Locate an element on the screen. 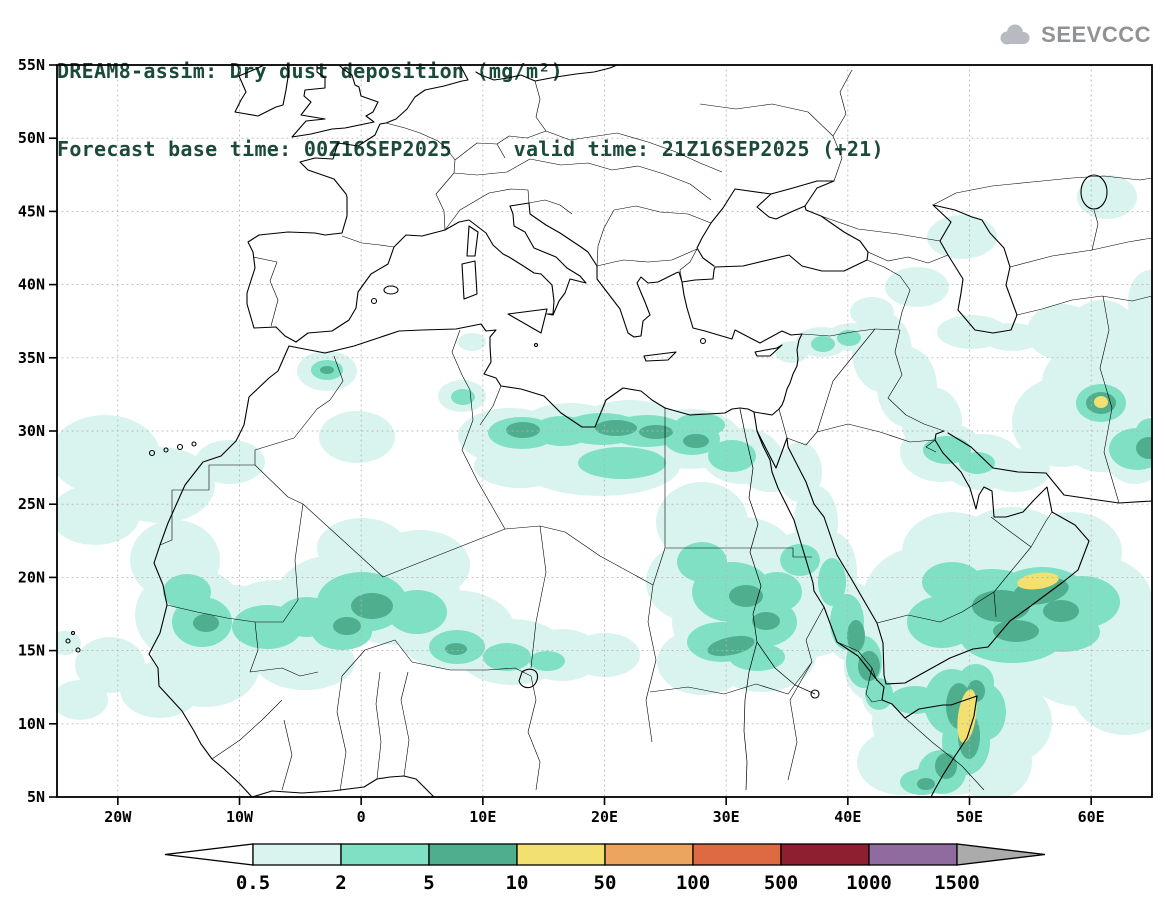 The height and width of the screenshot is (907, 1165). island-mallorca is located at coordinates (391, 290).